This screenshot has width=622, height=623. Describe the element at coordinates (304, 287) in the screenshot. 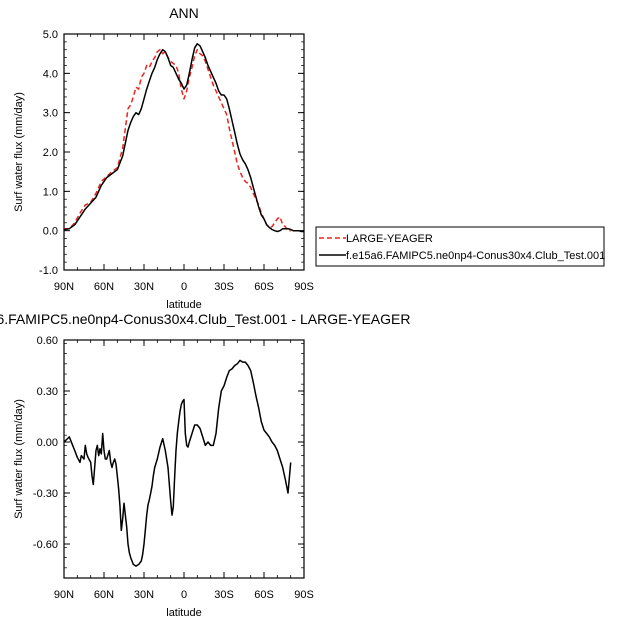

I see `chart-1-x-tick-label: 90S` at that location.